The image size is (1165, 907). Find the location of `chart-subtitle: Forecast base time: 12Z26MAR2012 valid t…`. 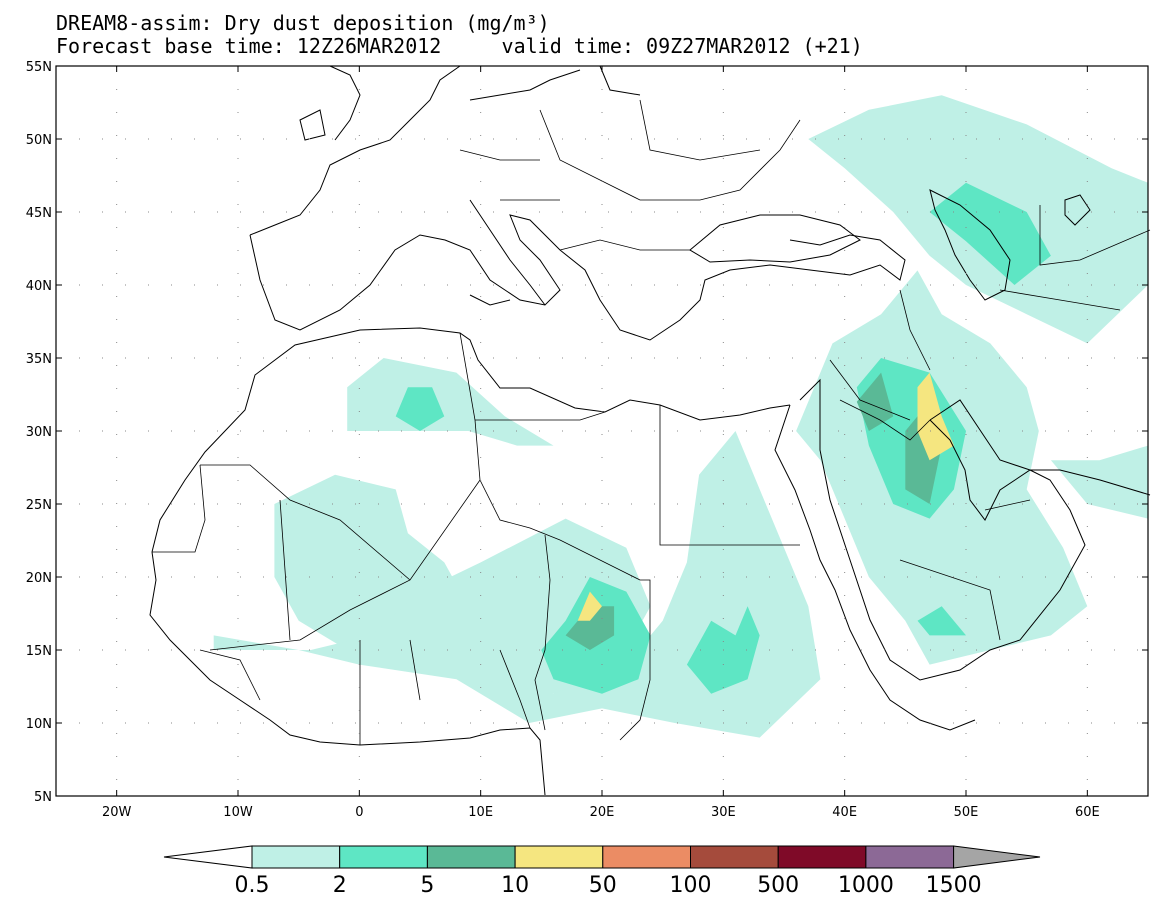

chart-subtitle: Forecast base time: 12Z26MAR2012 valid t… is located at coordinates (459, 46).